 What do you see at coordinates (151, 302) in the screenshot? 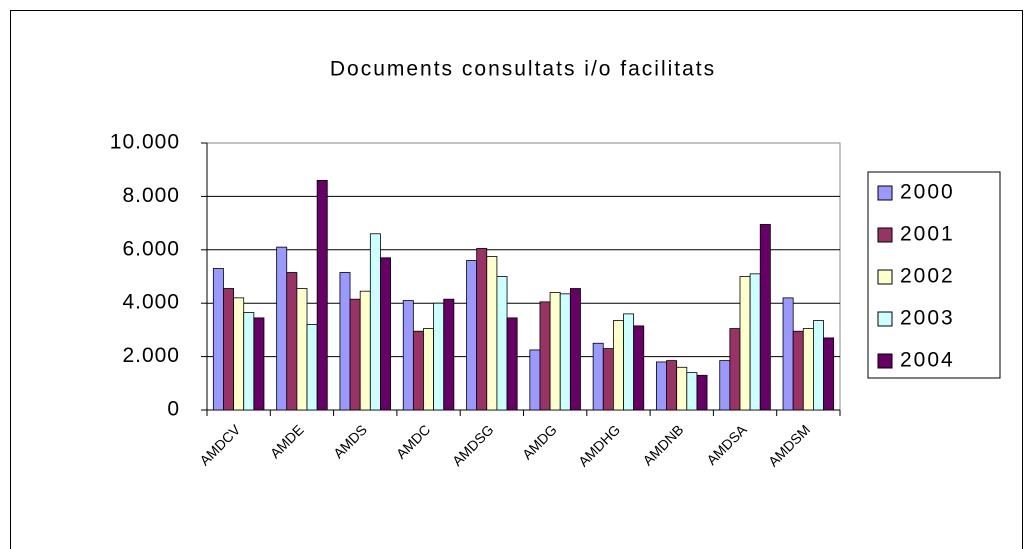
I see `y-tick-label: 4.000` at bounding box center [151, 302].